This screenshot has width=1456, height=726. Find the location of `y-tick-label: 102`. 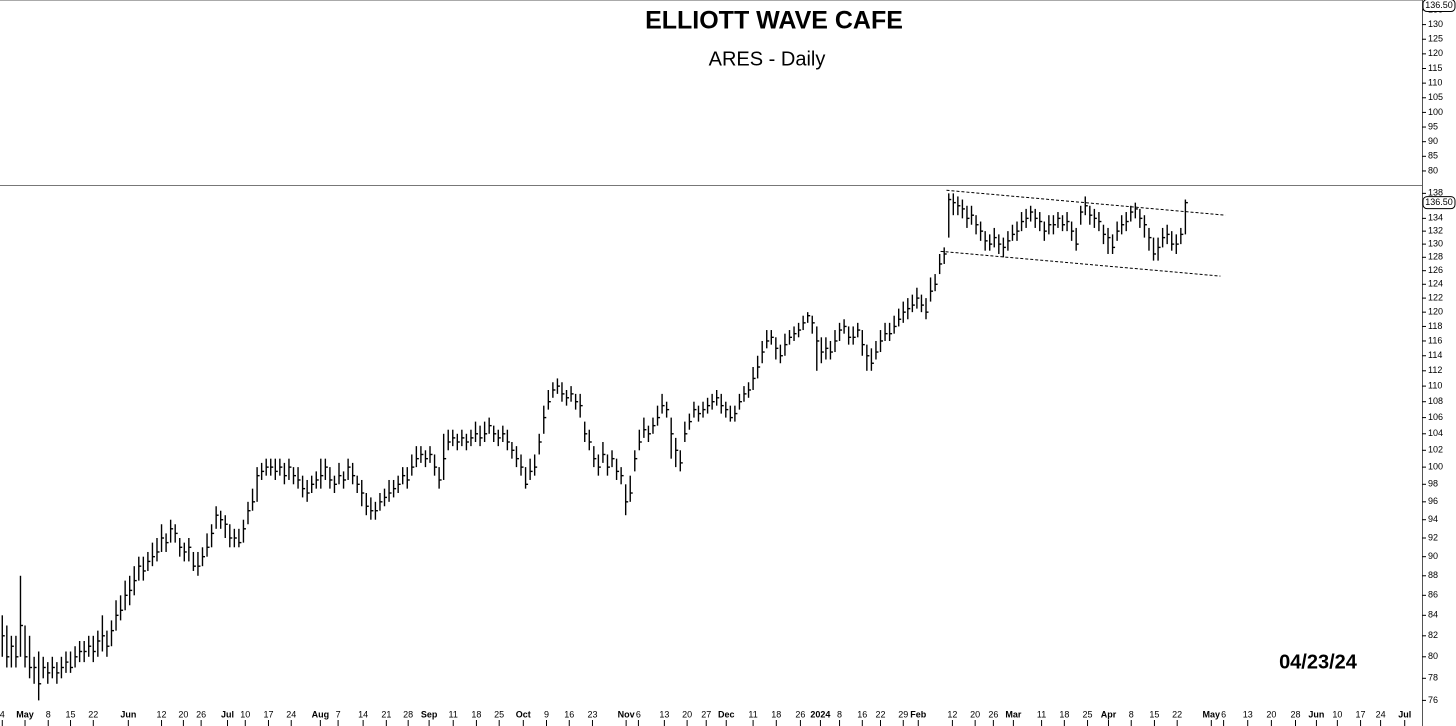

y-tick-label: 102 is located at coordinates (1435, 450).